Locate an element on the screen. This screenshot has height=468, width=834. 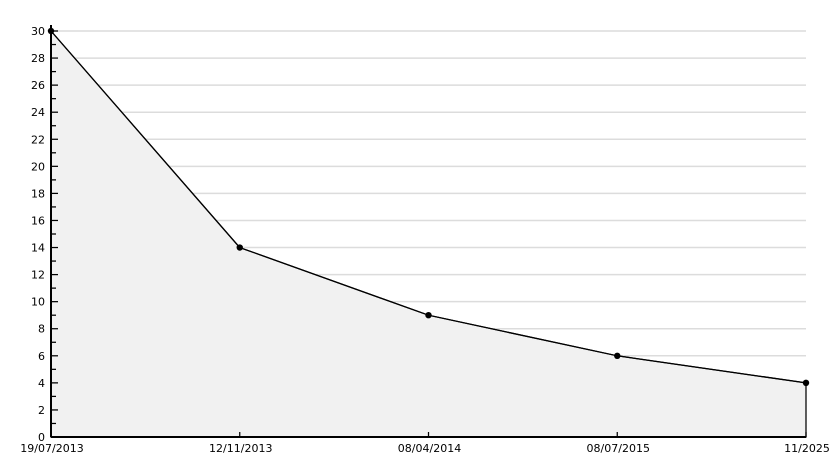
y-axis-label: 30 is located at coordinates (38, 31).